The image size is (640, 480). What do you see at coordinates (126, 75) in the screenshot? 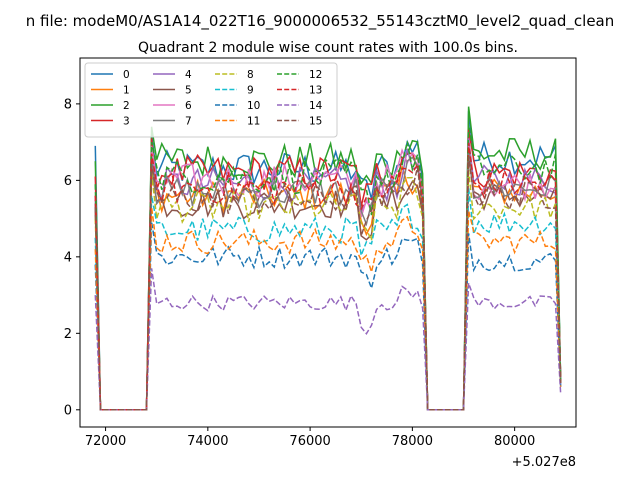
I see `legend-label-0: 0` at bounding box center [126, 75].